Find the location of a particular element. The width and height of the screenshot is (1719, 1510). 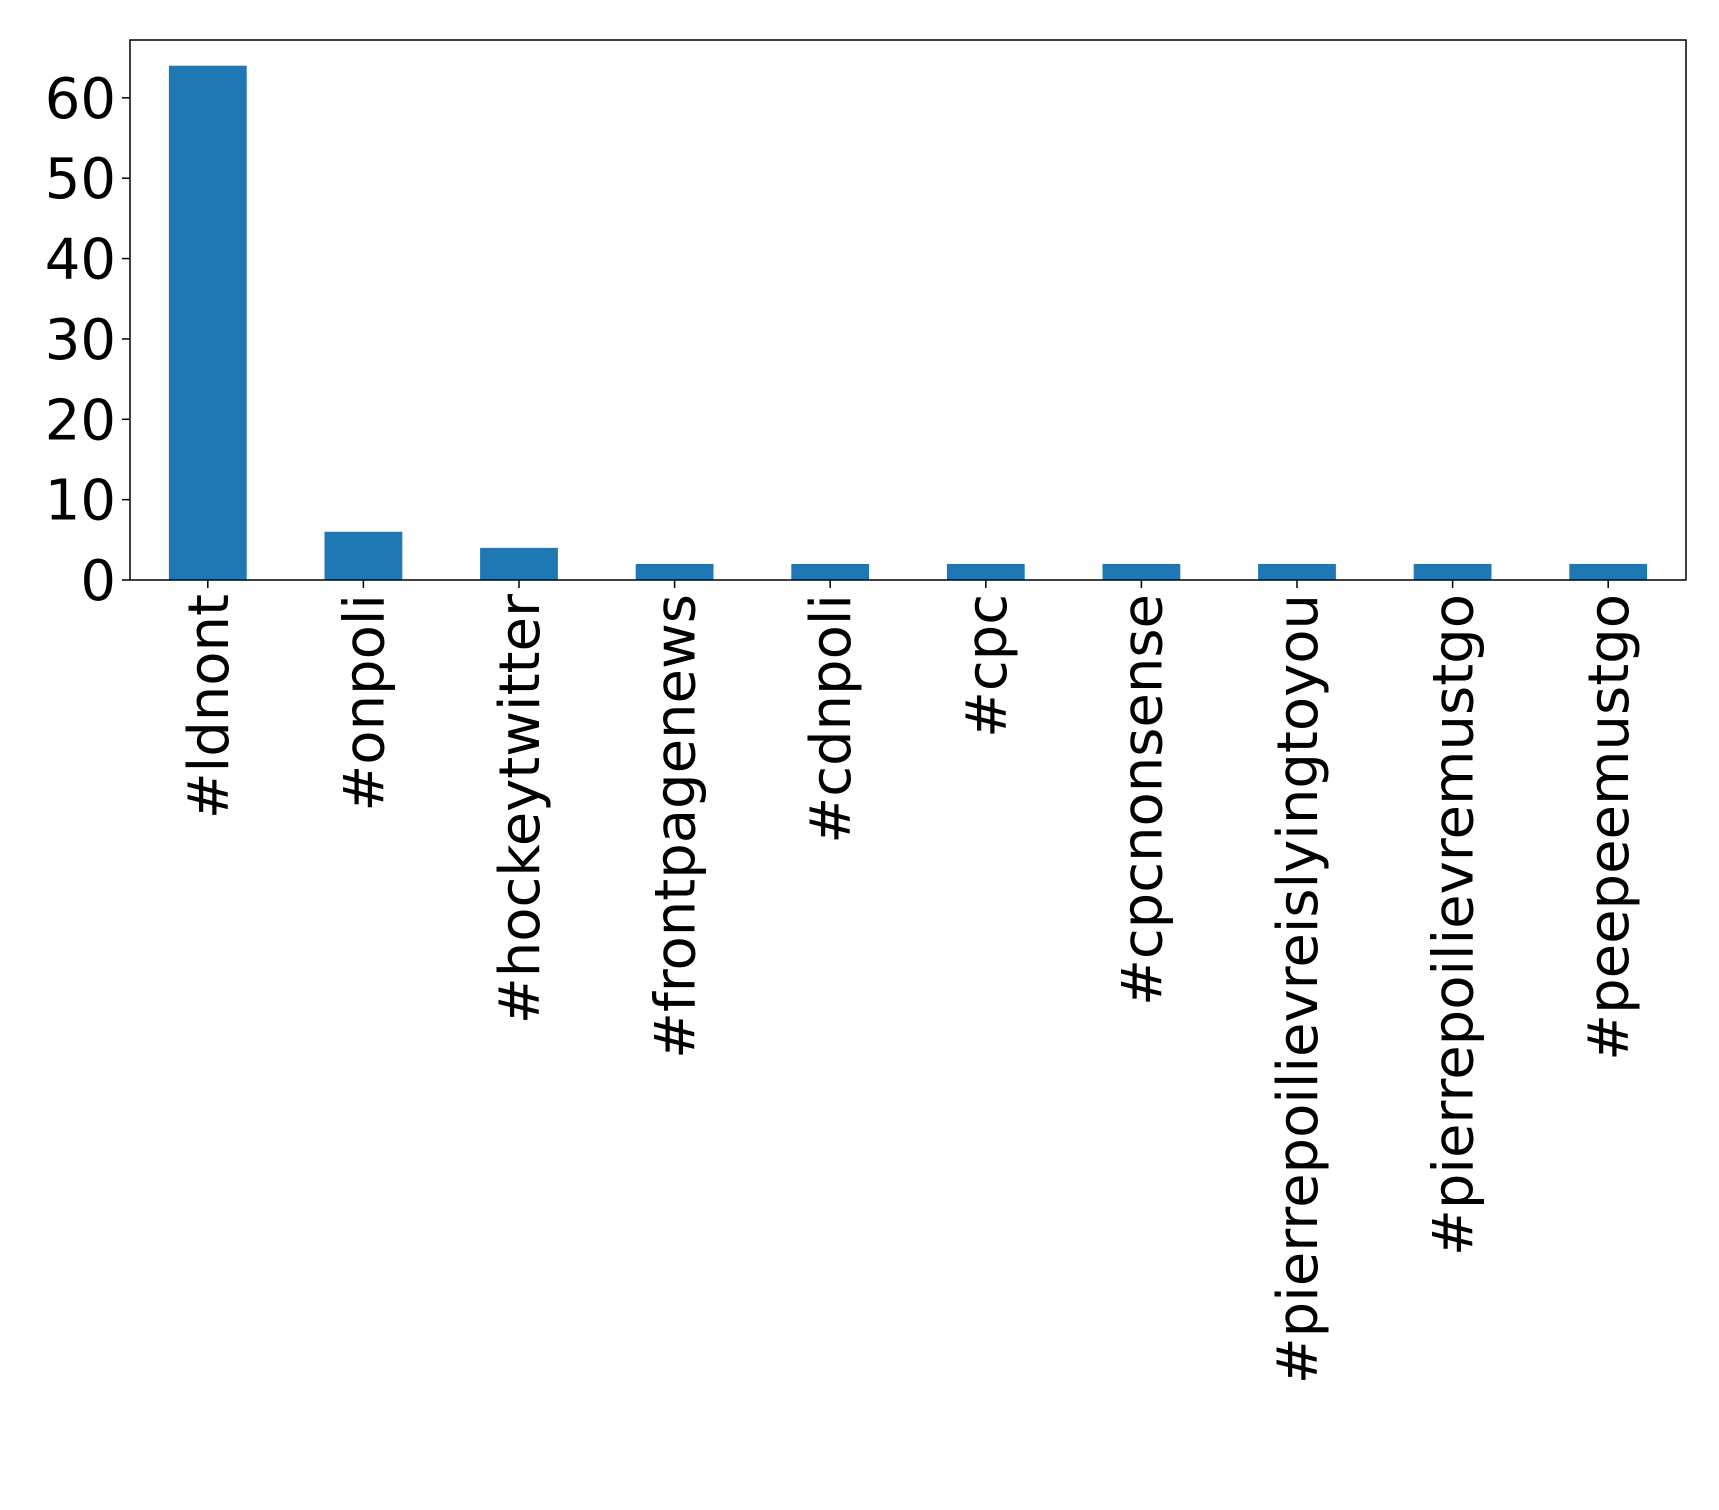

bar-cpcnonsense is located at coordinates (1141, 571).